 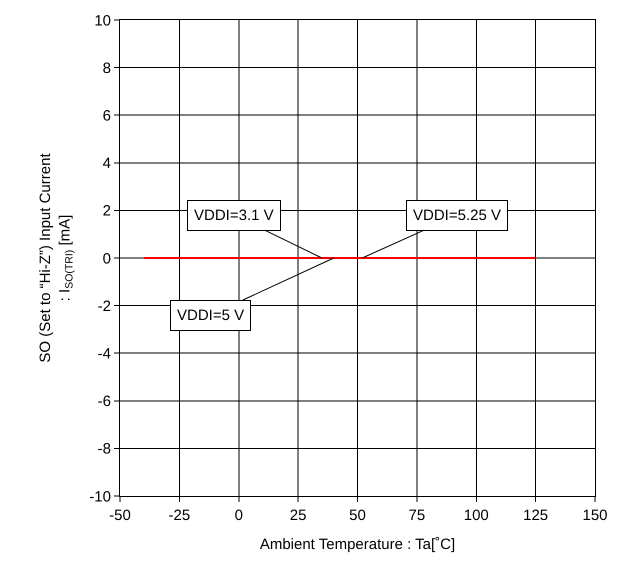 What do you see at coordinates (238, 515) in the screenshot?
I see `x-tick-label: 0` at bounding box center [238, 515].